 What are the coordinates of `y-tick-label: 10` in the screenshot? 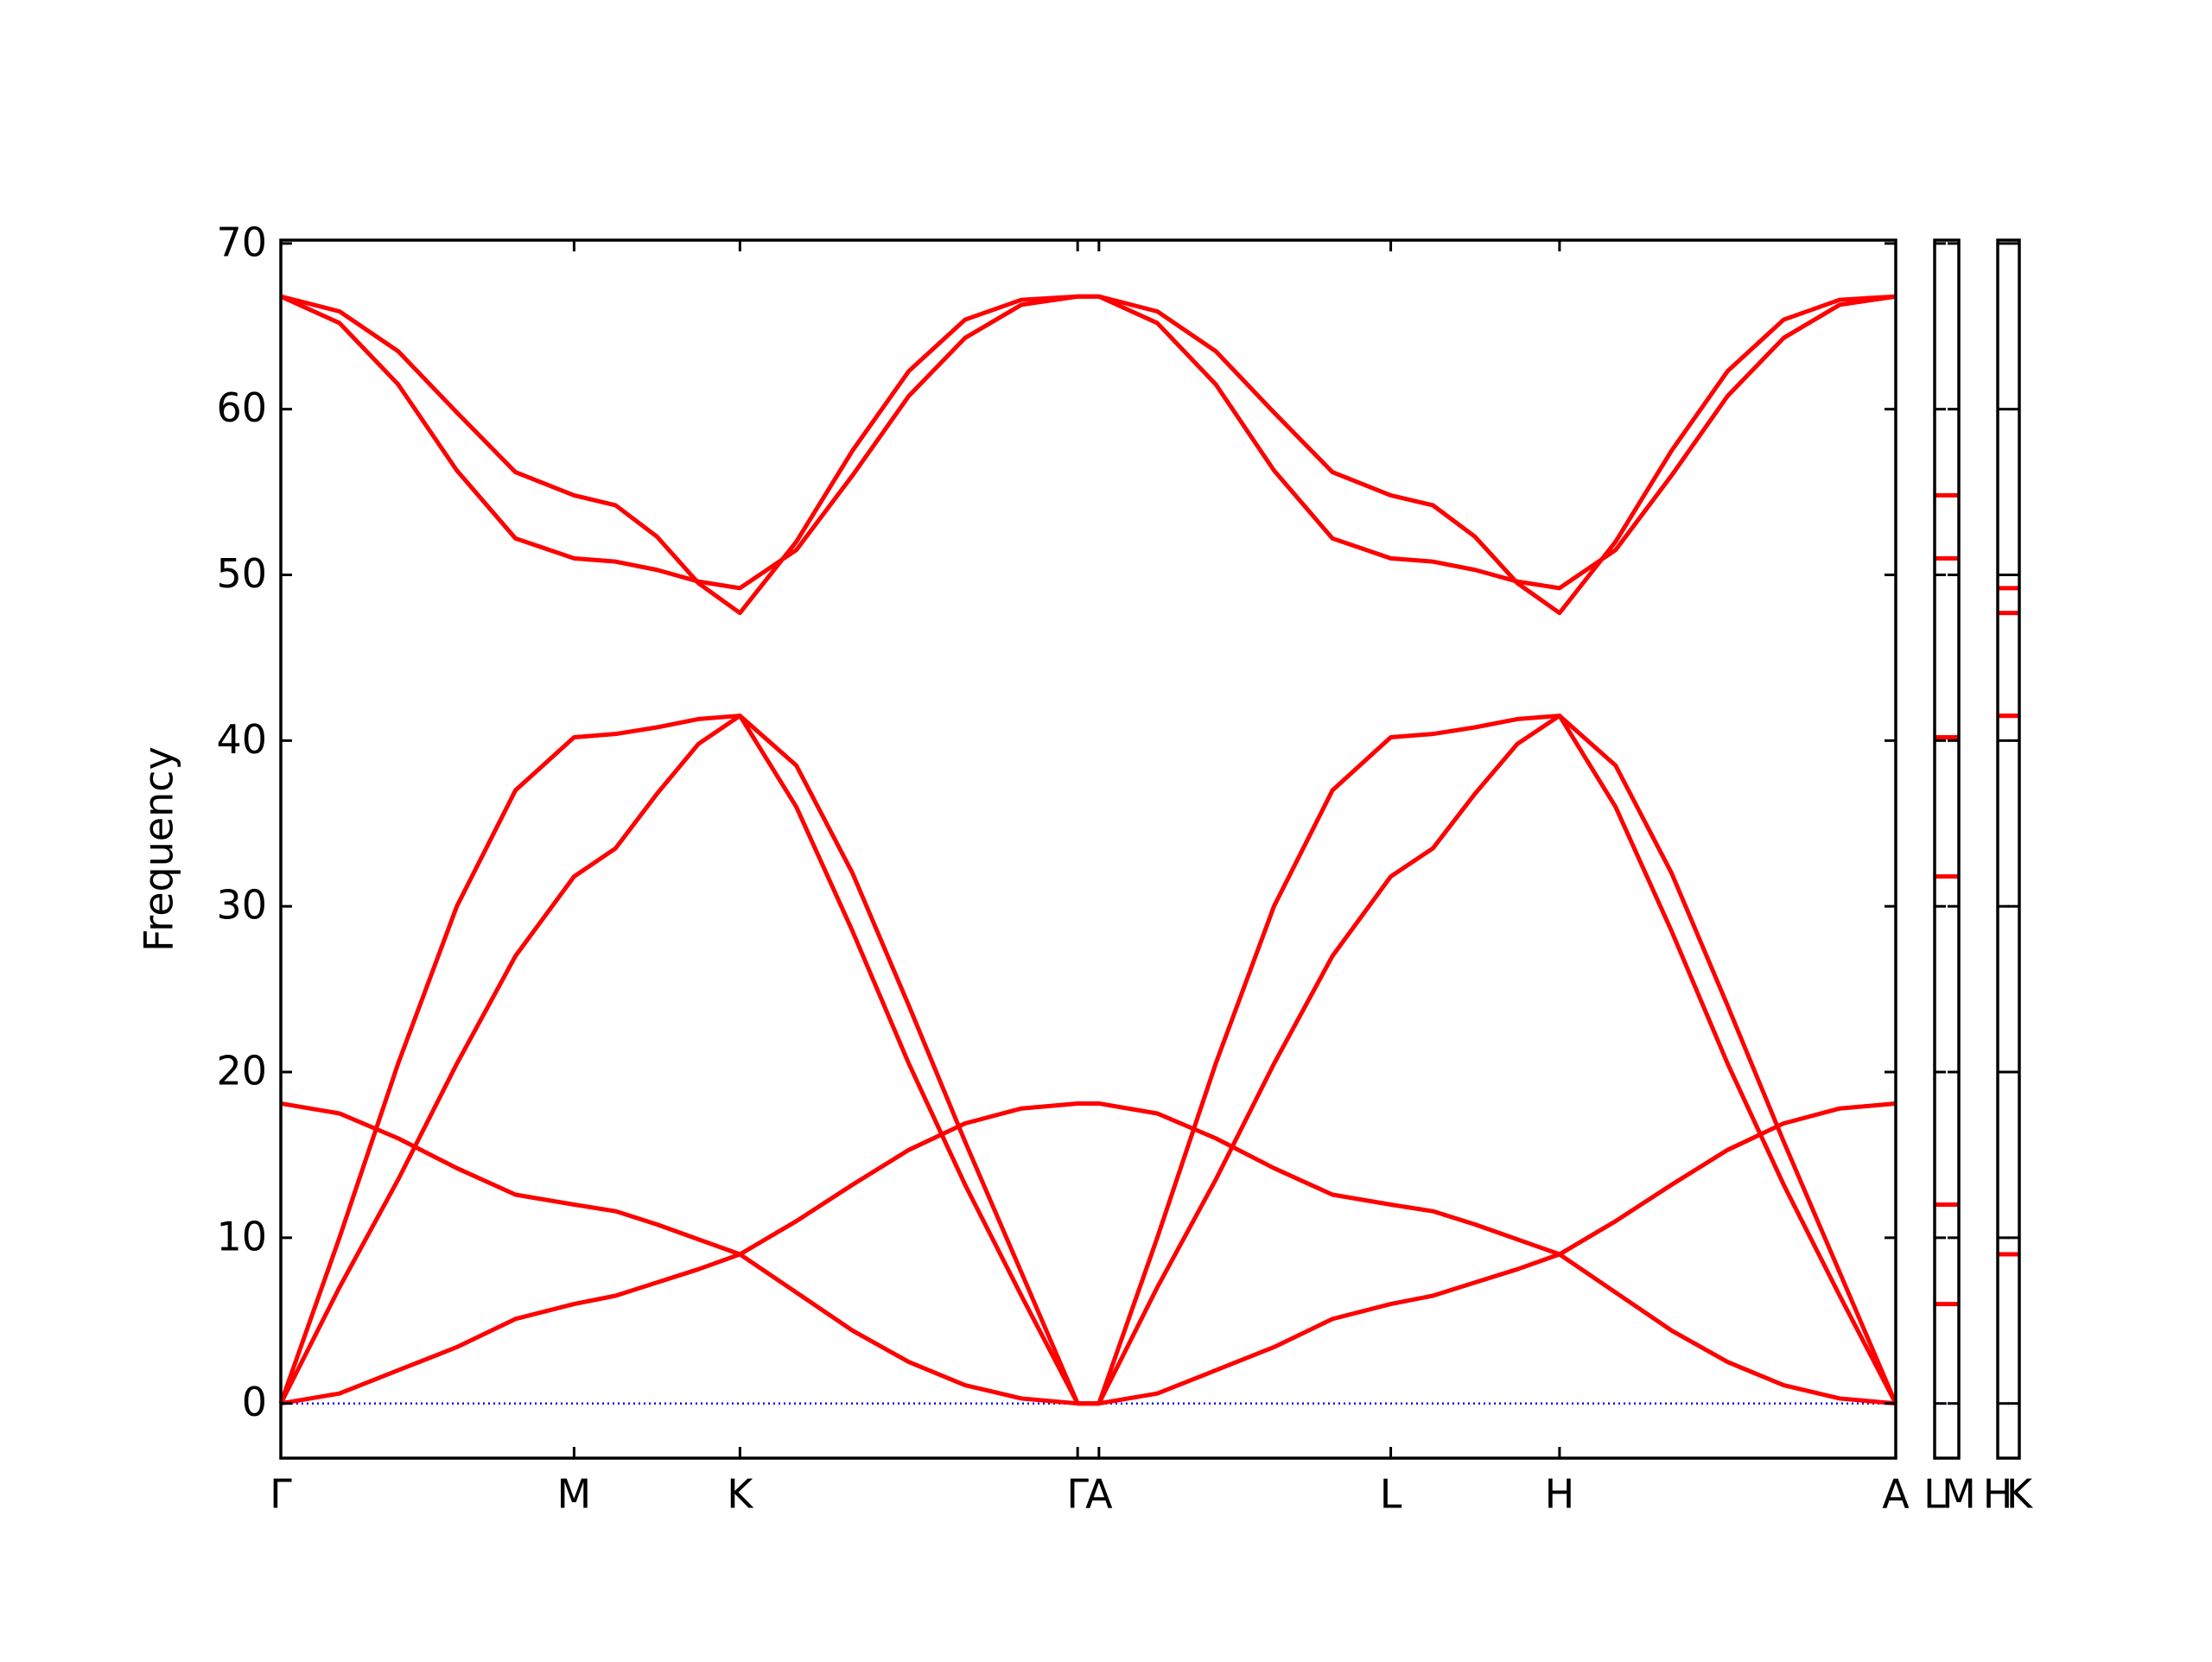 It's located at (241, 1236).